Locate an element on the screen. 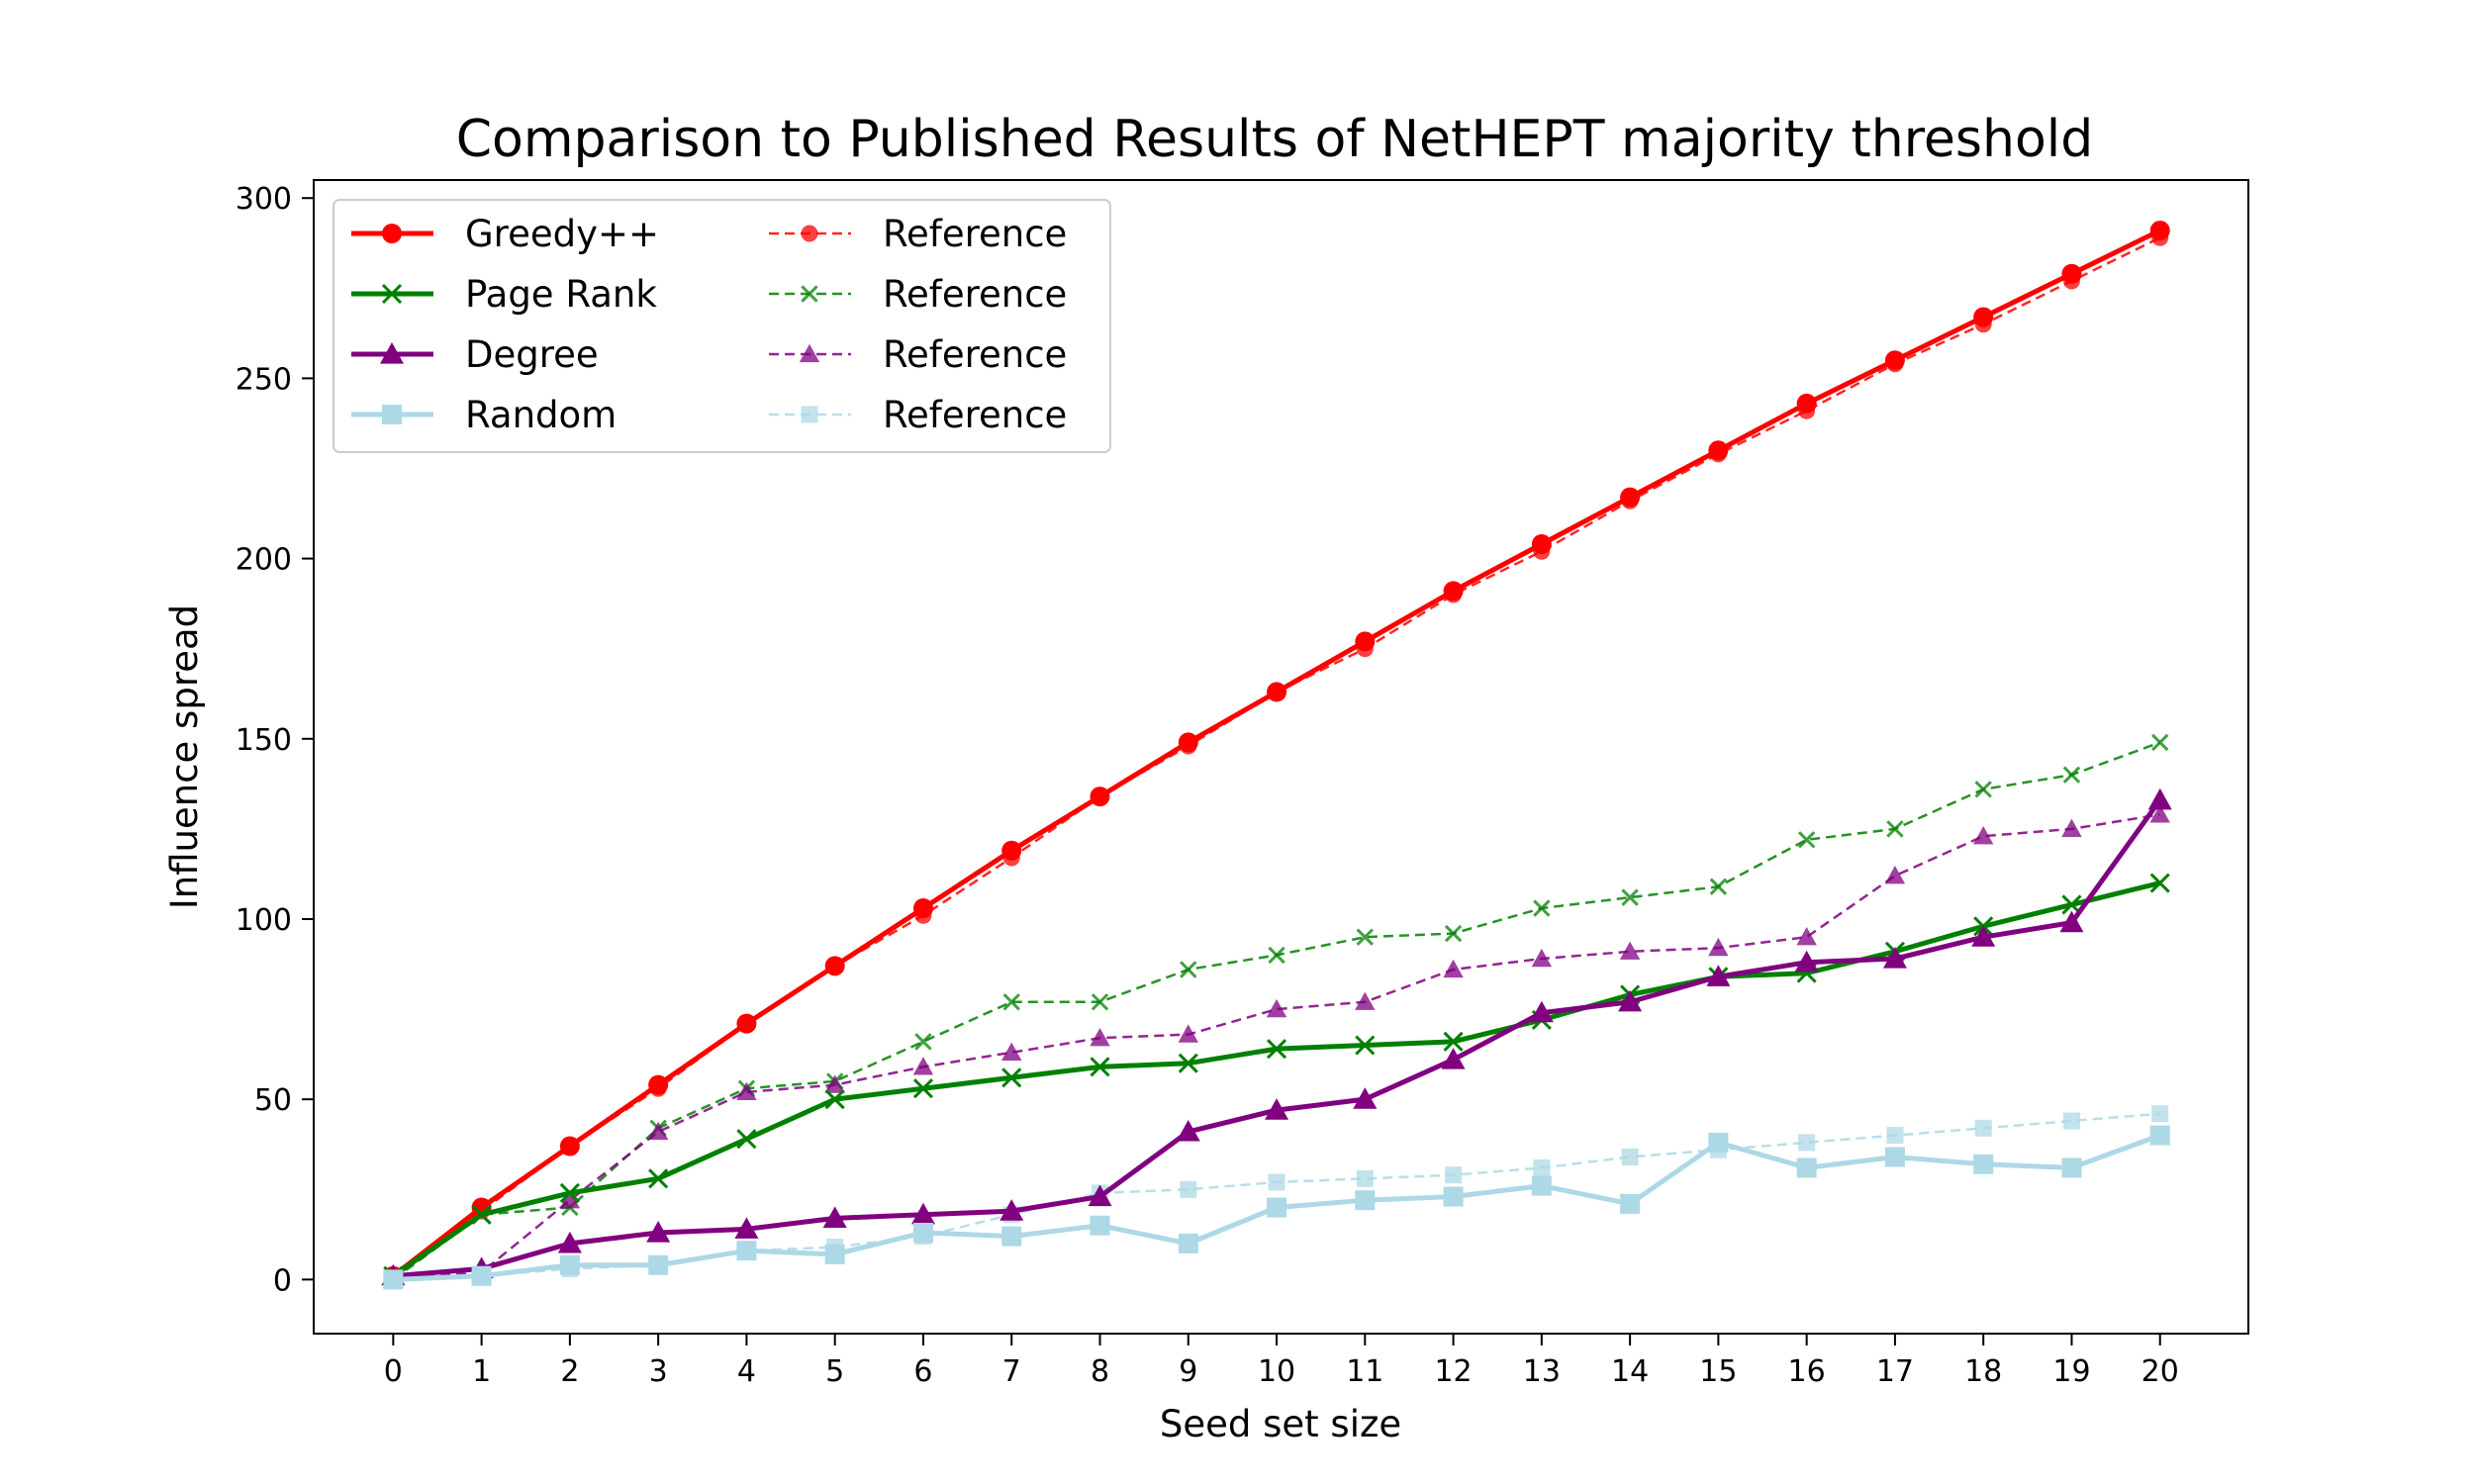 The height and width of the screenshot is (1484, 2474). x-tick-label: 10 is located at coordinates (1276, 1371).